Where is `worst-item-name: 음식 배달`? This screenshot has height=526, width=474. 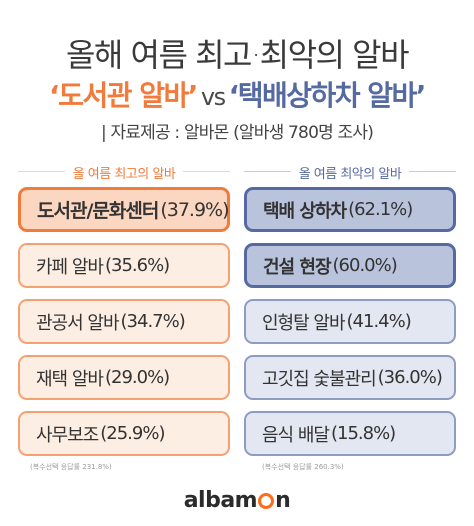 worst-item-name: 음식 배달 is located at coordinates (296, 435).